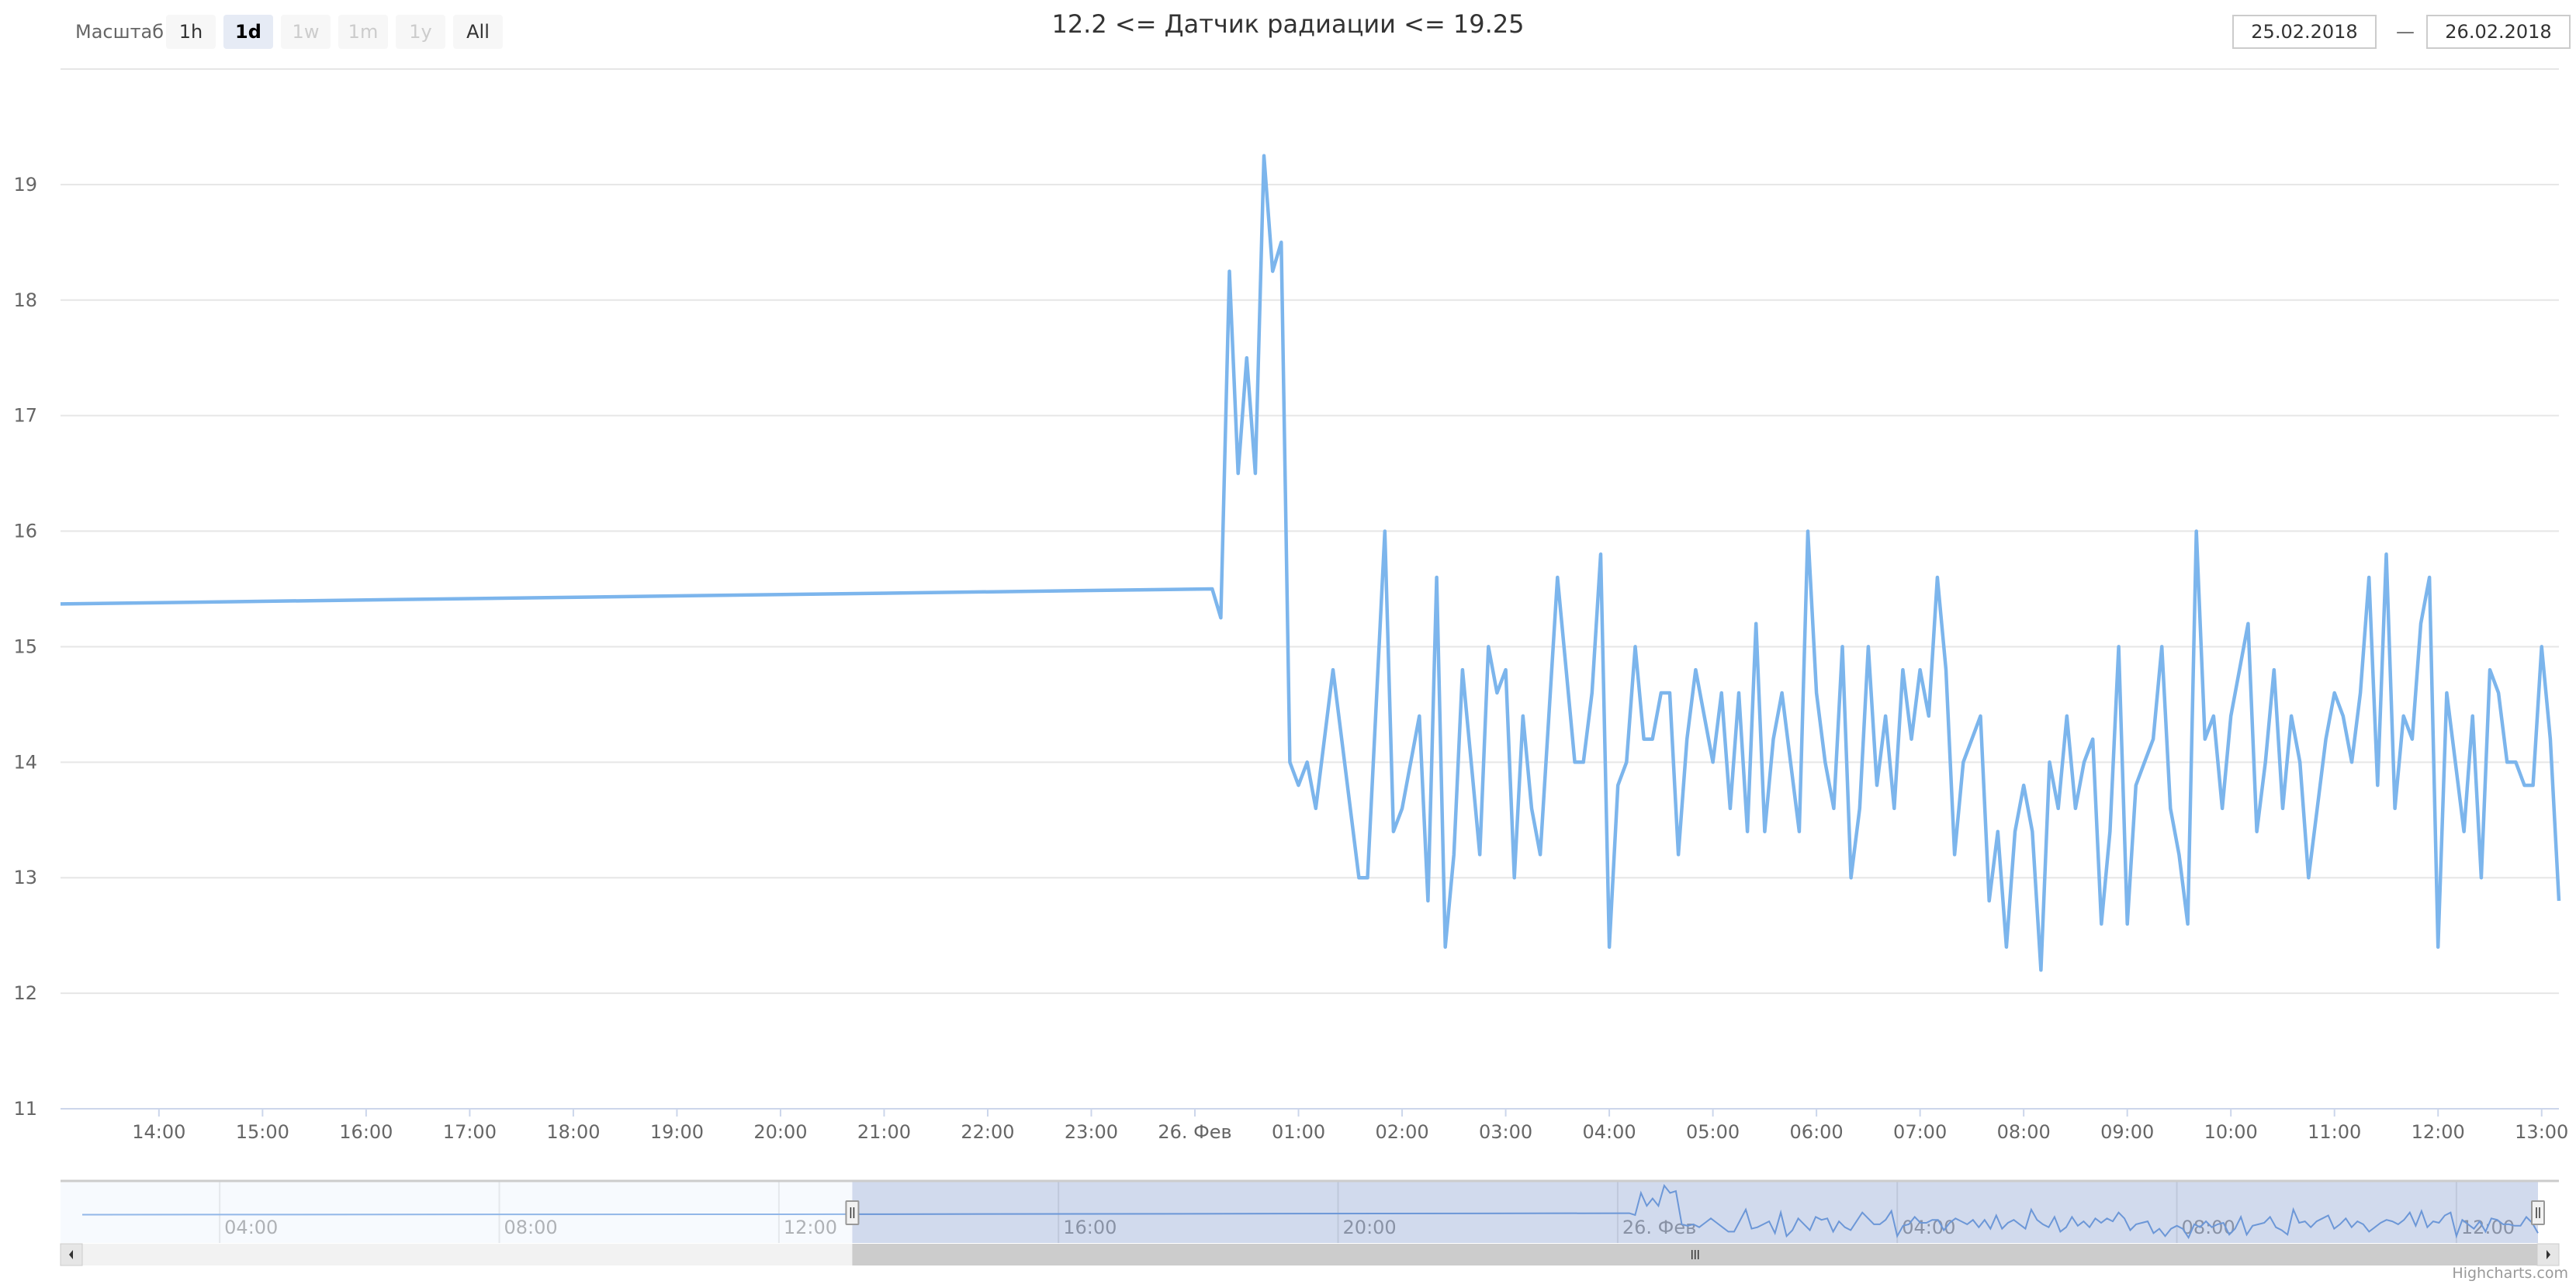 The width and height of the screenshot is (2576, 1288). Describe the element at coordinates (810, 1227) in the screenshot. I see `navigator-tick-label: 12:00` at that location.